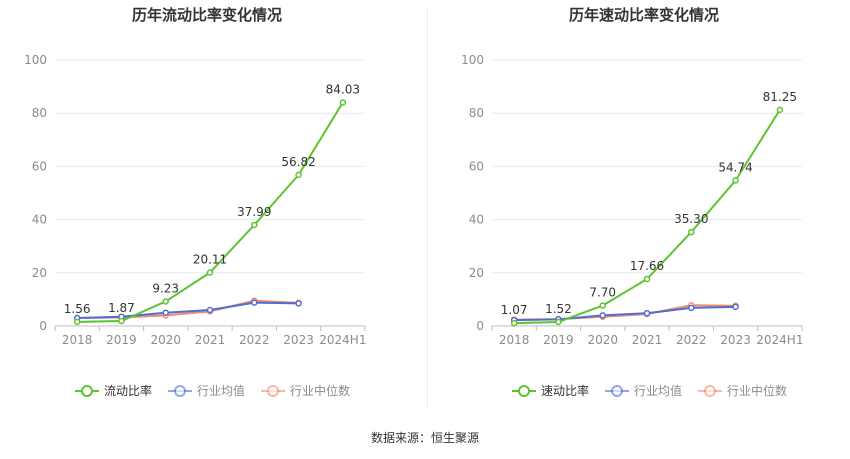 Image resolution: width=850 pixels, height=459 pixels. Describe the element at coordinates (298, 162) in the screenshot. I see `chart1-series-0-data-label: 56.82` at that location.